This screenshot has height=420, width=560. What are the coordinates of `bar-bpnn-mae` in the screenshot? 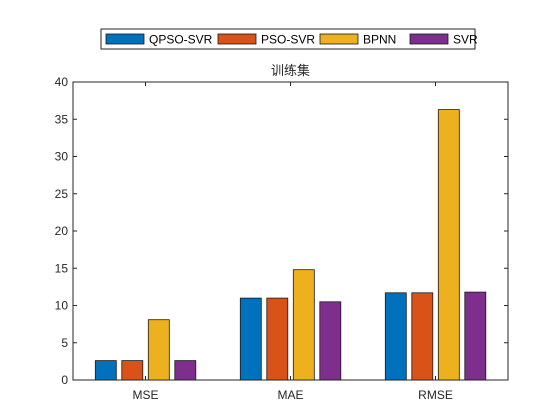 It's located at (303, 325).